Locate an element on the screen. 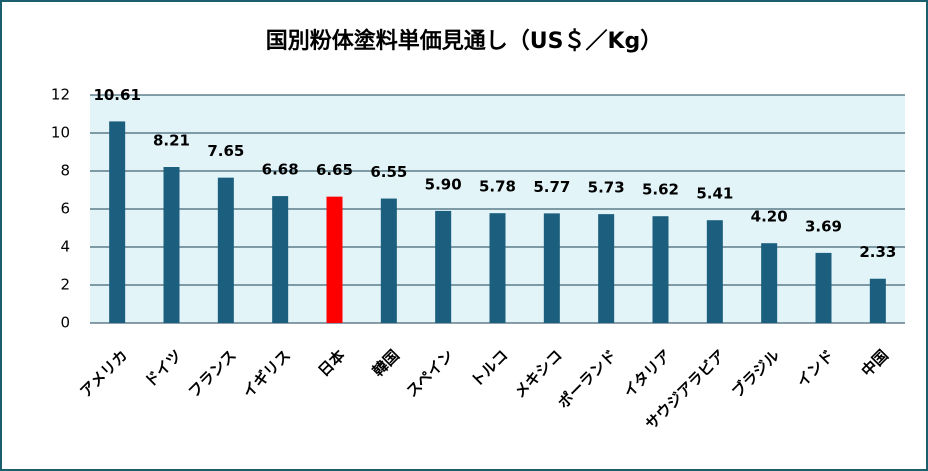 This screenshot has height=471, width=928. value-label: 2.33 is located at coordinates (877, 252).